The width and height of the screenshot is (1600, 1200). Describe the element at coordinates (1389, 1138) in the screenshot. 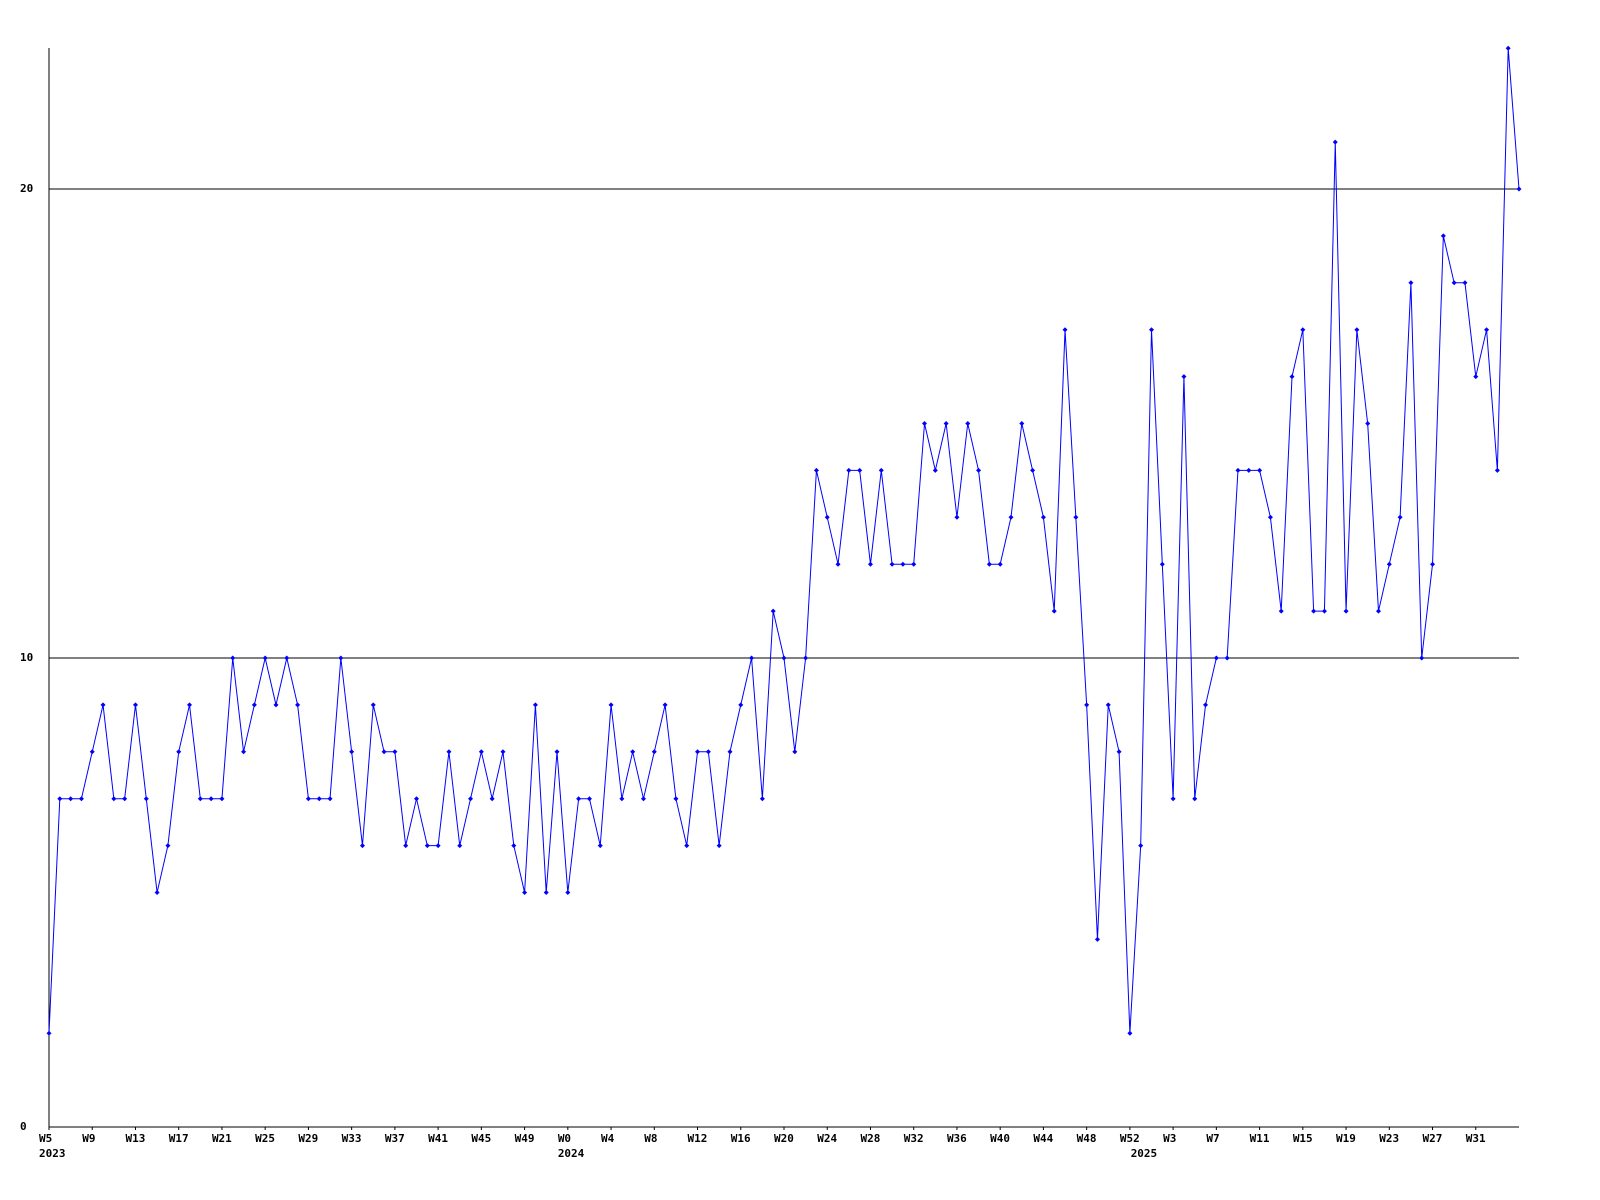

I see `x-tick-label: W23` at that location.